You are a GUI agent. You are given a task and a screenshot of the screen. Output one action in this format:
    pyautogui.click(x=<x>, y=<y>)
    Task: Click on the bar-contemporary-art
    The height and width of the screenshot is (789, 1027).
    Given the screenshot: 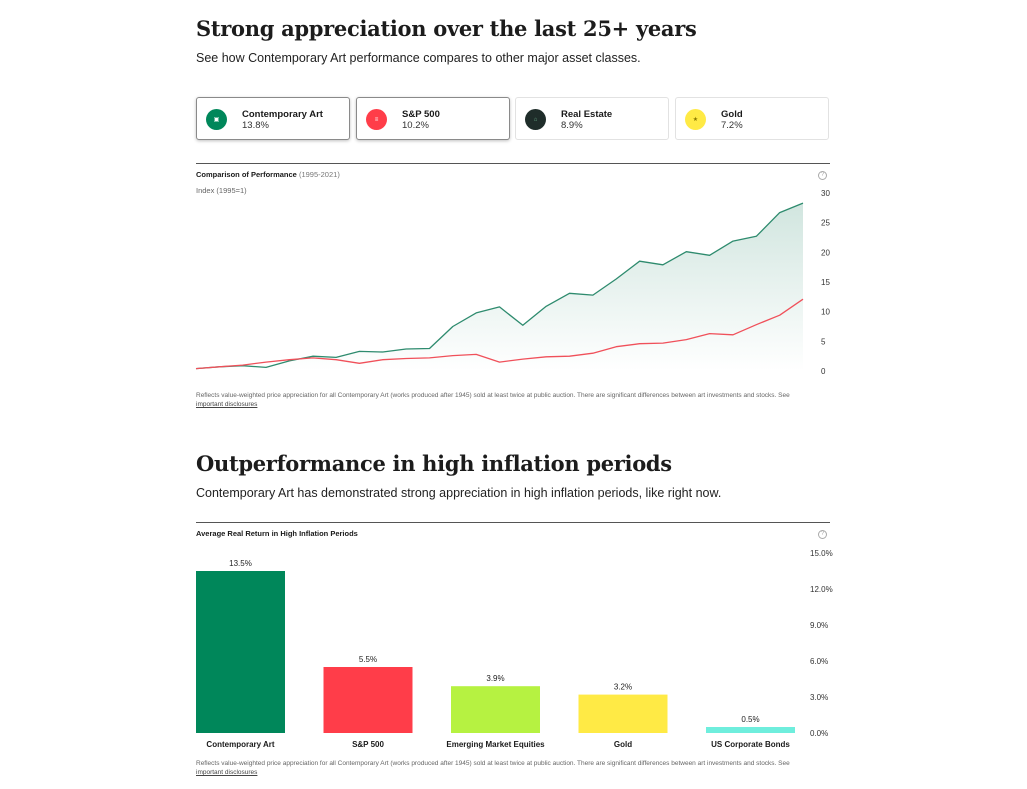 What is the action you would take?
    pyautogui.click(x=240, y=652)
    